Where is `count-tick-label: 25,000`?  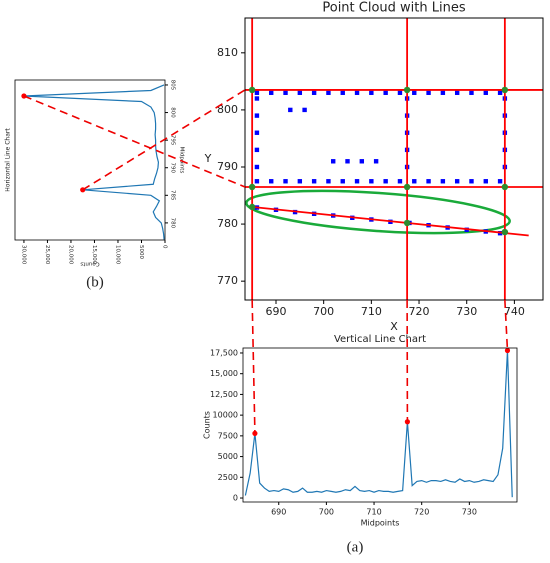 count-tick-label: 25,000 is located at coordinates (47, 255).